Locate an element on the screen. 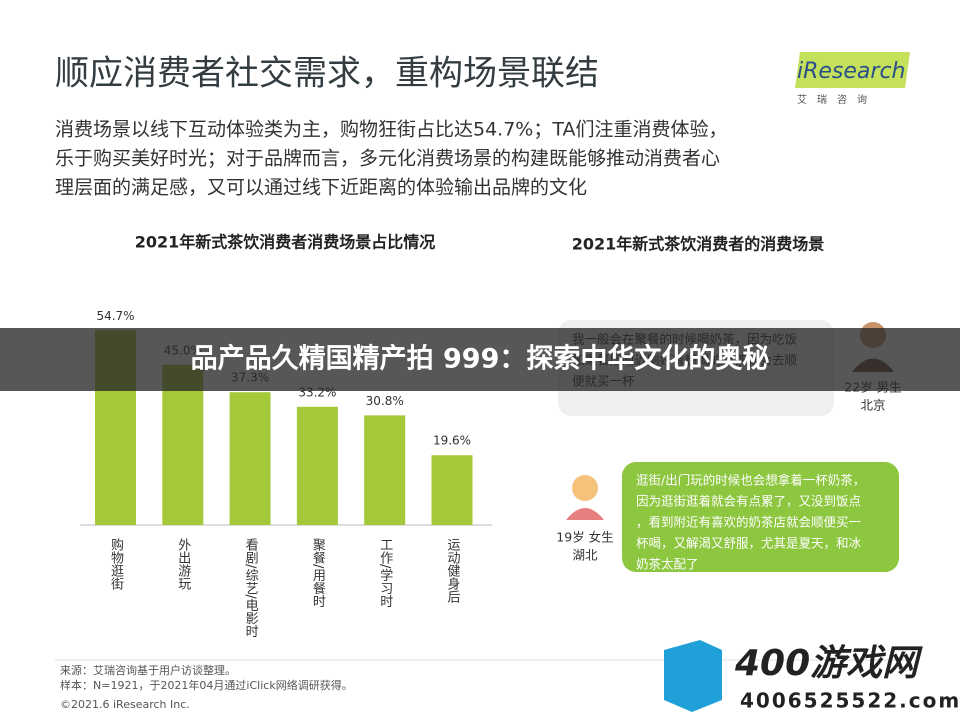  sample: 样本：N=1921，于2021年04月通过iClick网络调研获得。 is located at coordinates (206, 685).